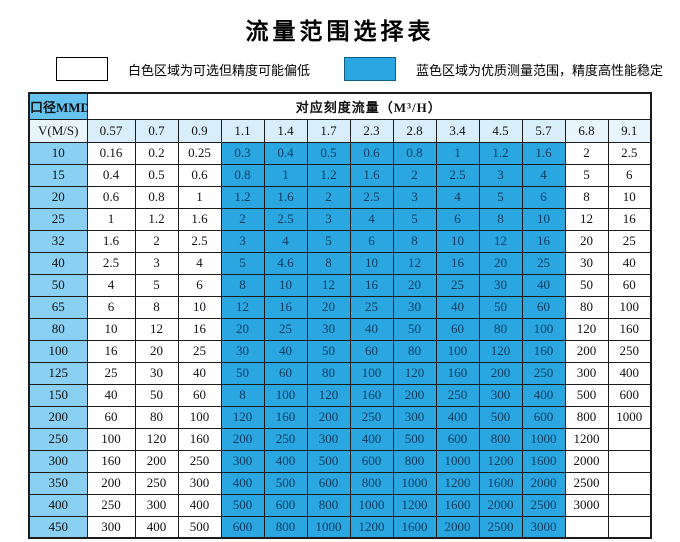  I want to click on flow-cell: 1600, so click(500, 483).